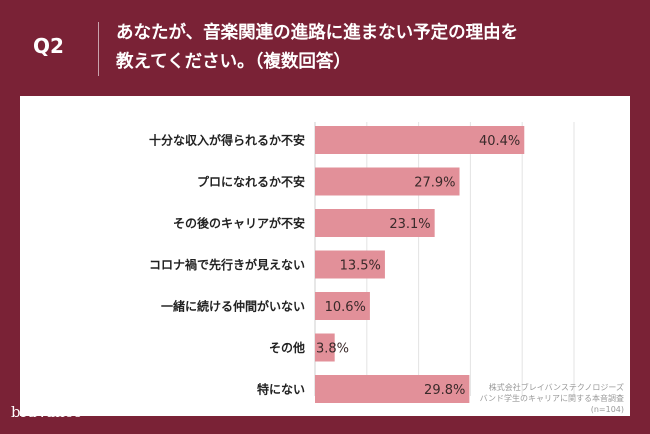  What do you see at coordinates (233, 62) in the screenshot?
I see `title-line-2: 教えてください。（複数回答）` at bounding box center [233, 62].